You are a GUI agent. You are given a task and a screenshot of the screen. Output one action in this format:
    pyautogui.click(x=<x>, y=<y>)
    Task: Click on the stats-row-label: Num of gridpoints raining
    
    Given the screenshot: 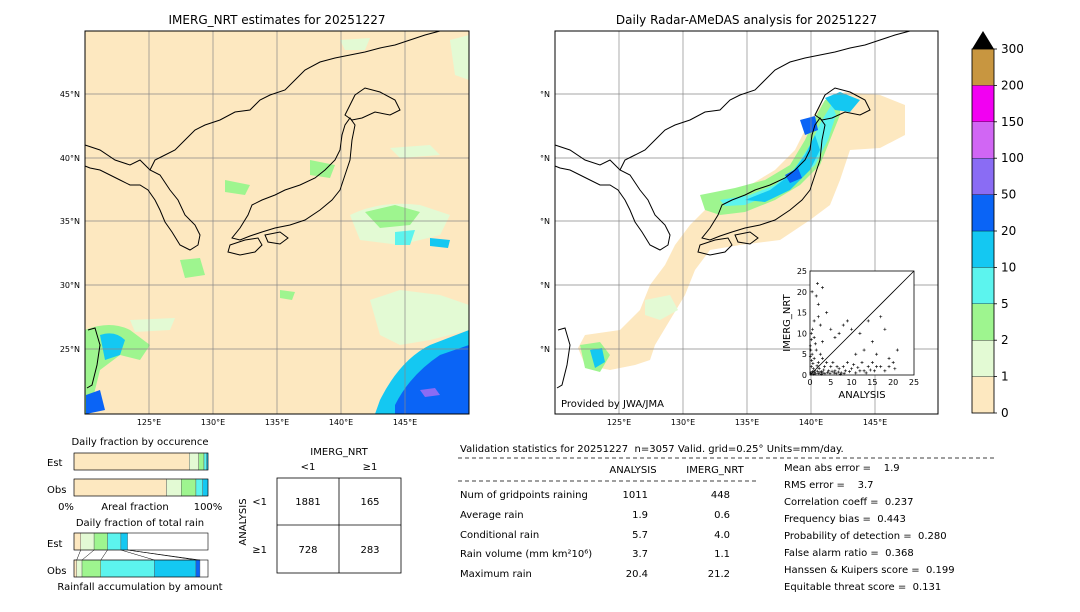 What is the action you would take?
    pyautogui.click(x=524, y=495)
    